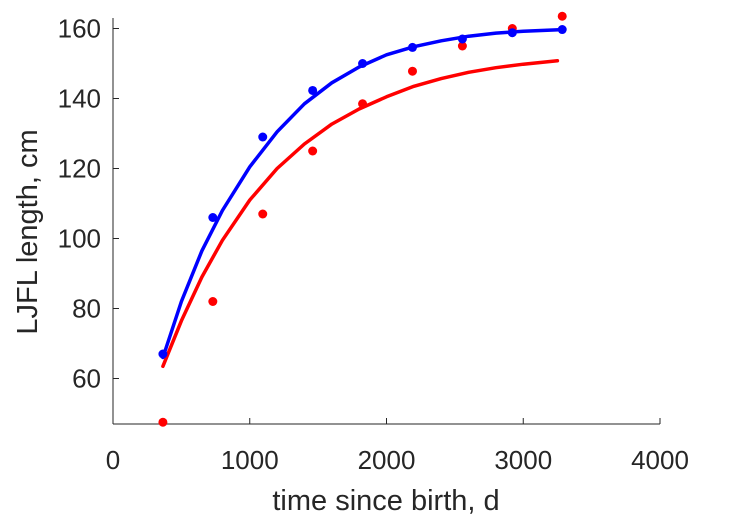  I want to click on x-tick-label: 3000, so click(523, 460).